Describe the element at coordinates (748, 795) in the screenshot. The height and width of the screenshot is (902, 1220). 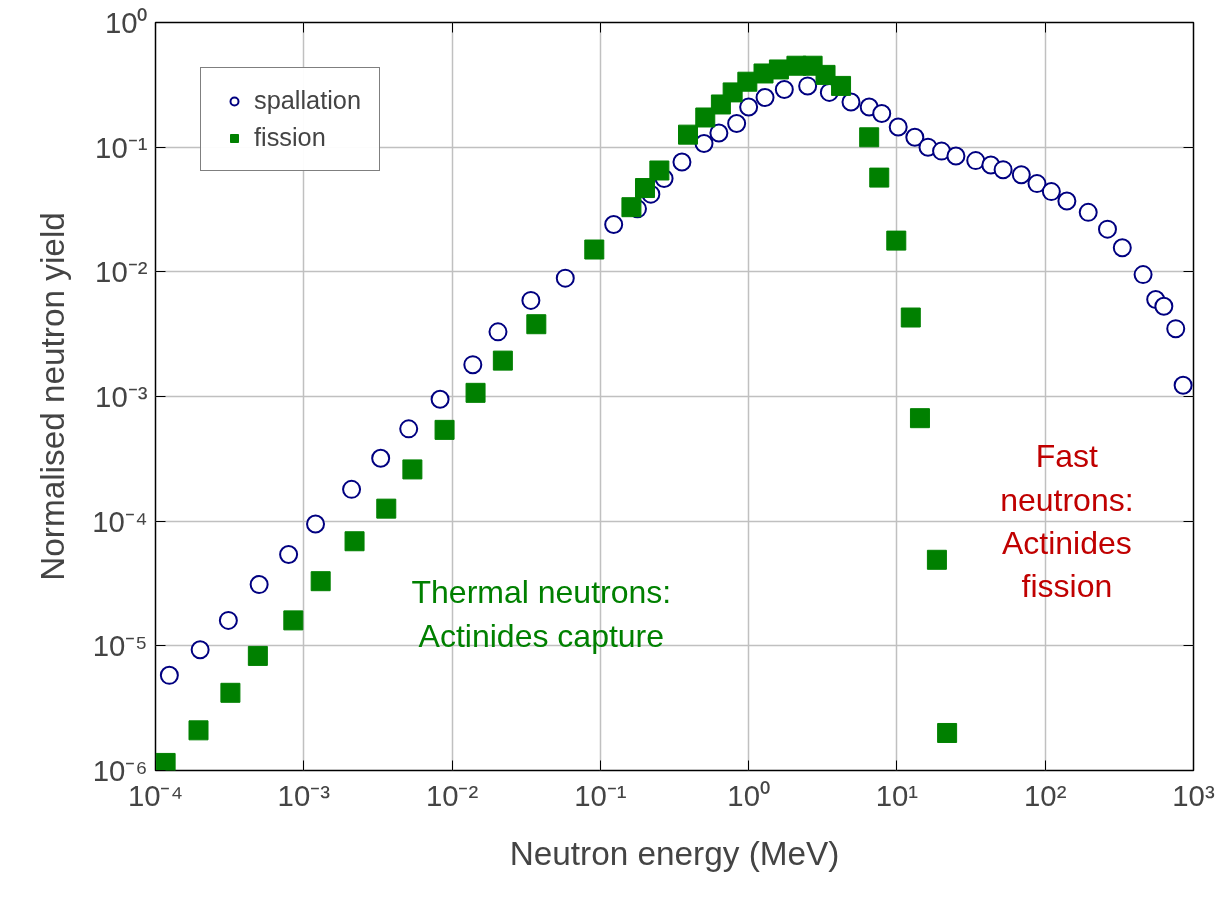
I see `x-tick-label: 10⁰` at that location.